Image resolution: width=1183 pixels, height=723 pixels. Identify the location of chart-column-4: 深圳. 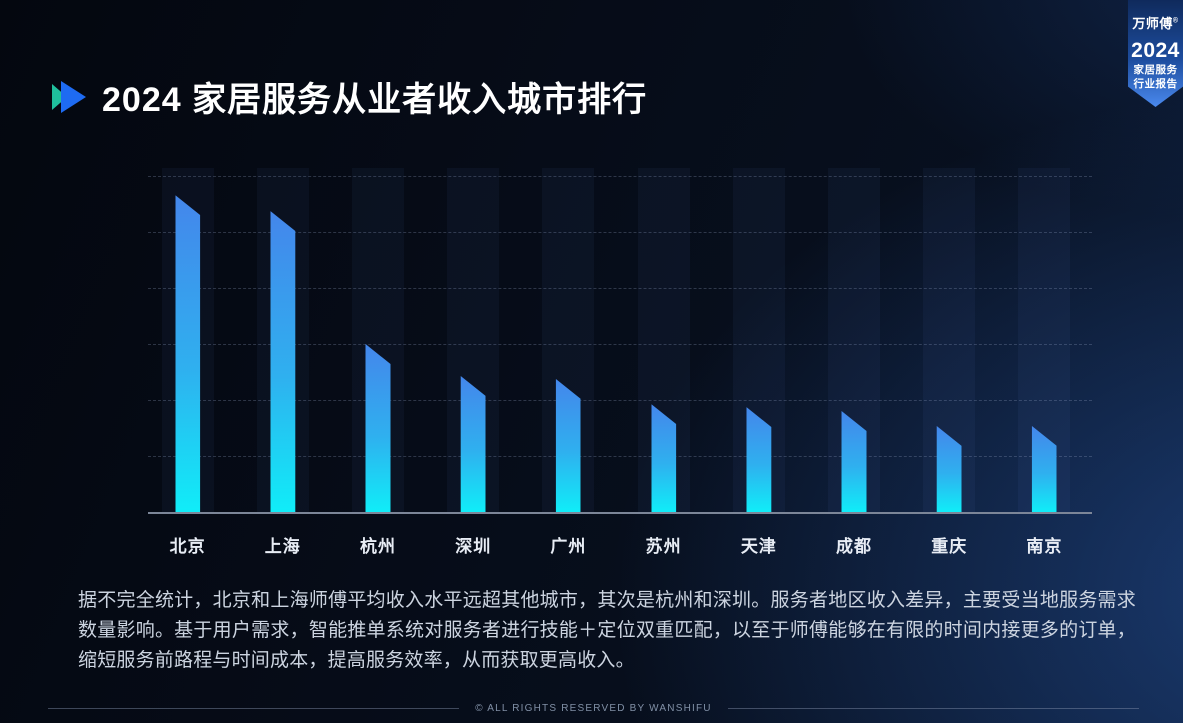
(473, 362).